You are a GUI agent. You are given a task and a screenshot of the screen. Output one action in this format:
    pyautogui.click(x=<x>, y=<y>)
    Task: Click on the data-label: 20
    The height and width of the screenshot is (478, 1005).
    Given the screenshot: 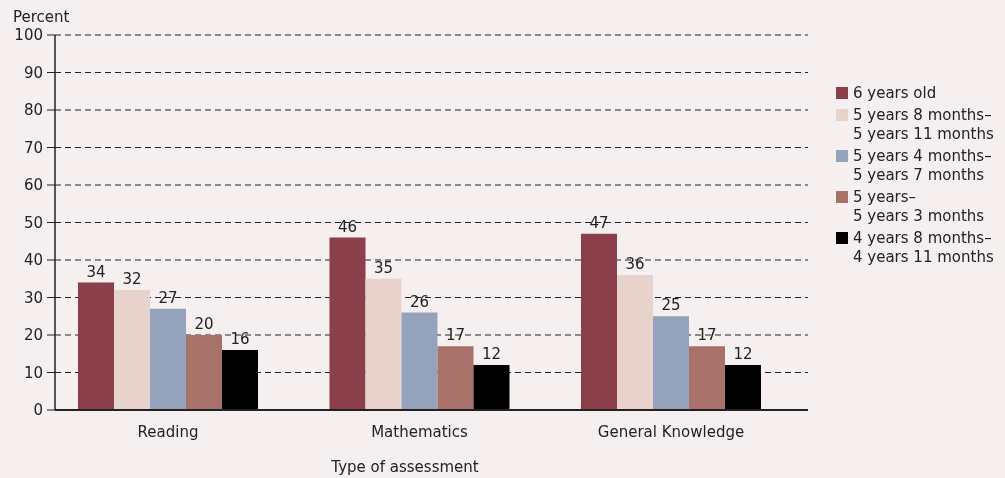 What is the action you would take?
    pyautogui.click(x=204, y=324)
    